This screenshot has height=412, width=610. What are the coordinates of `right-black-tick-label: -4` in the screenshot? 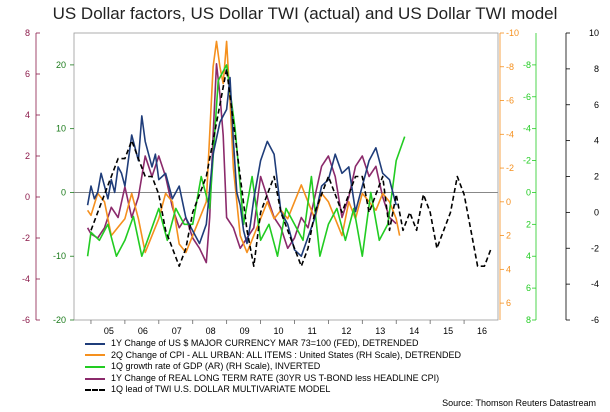 It's located at (595, 284).